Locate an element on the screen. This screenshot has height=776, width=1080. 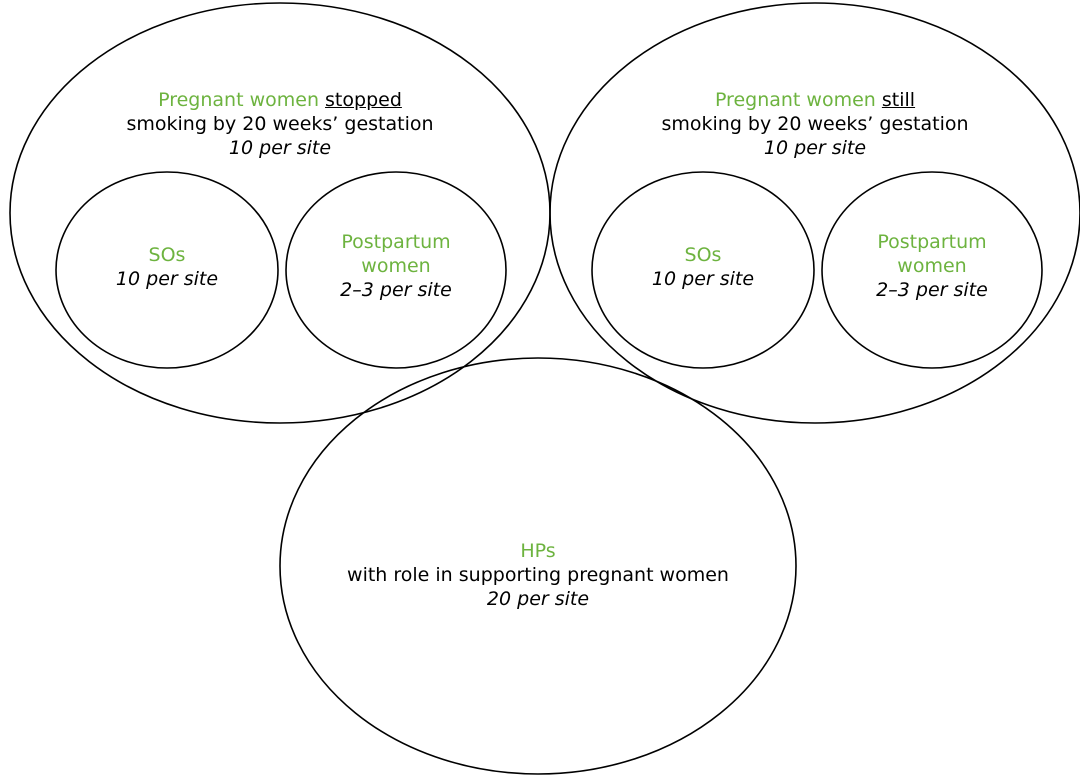
stopped-sos-ellipse is located at coordinates (167, 270).